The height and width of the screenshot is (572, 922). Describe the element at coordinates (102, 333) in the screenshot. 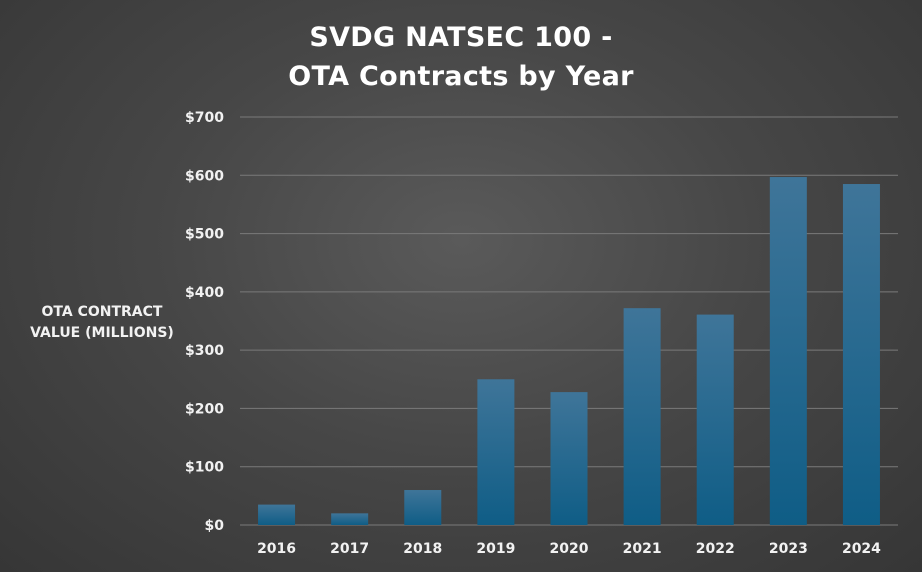

I see `y-axis-label-line-2: VALUE (MILLIONS)` at that location.